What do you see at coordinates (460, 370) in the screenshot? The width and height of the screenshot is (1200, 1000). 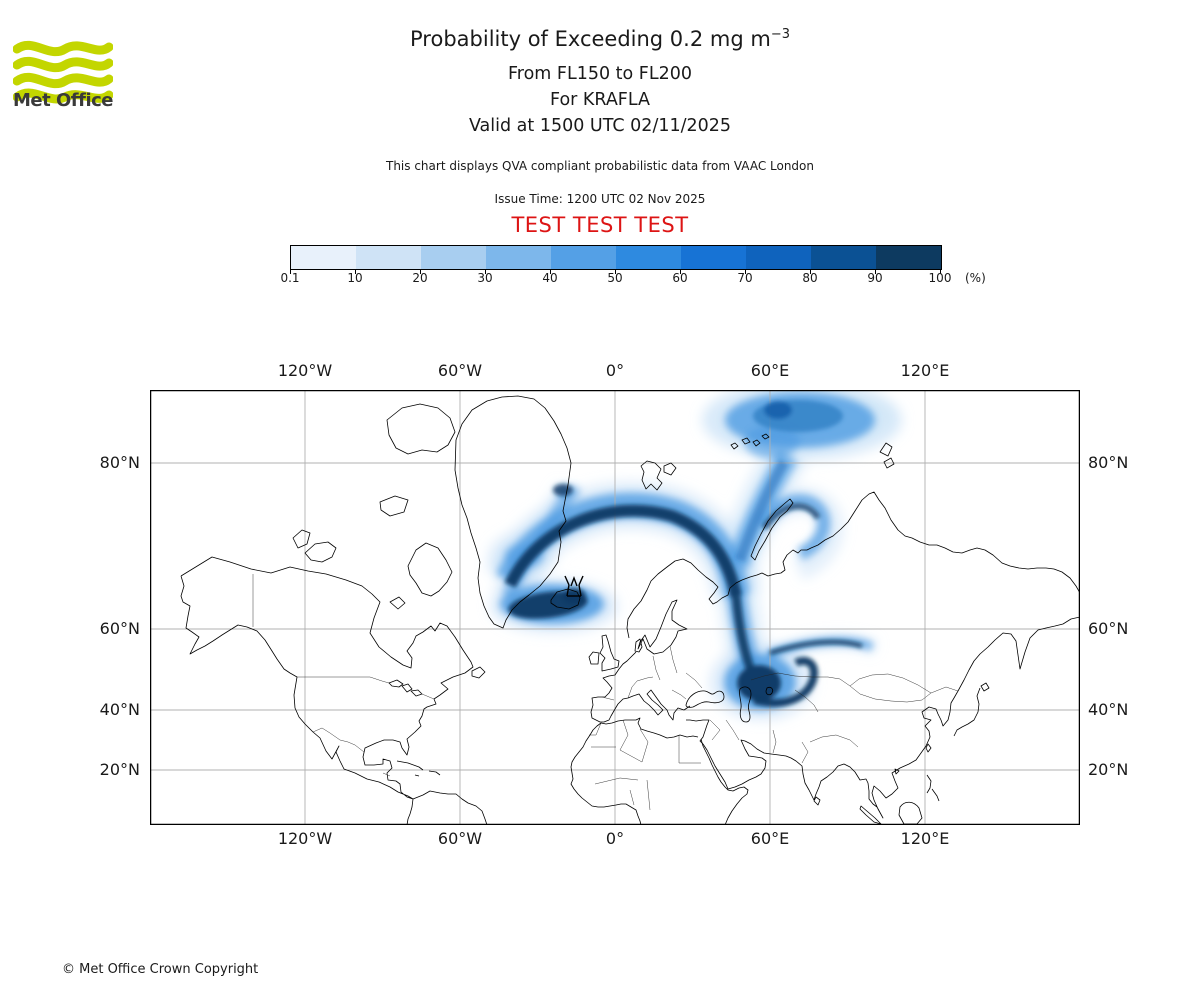 I see `lon-label-top: 60°W` at bounding box center [460, 370].